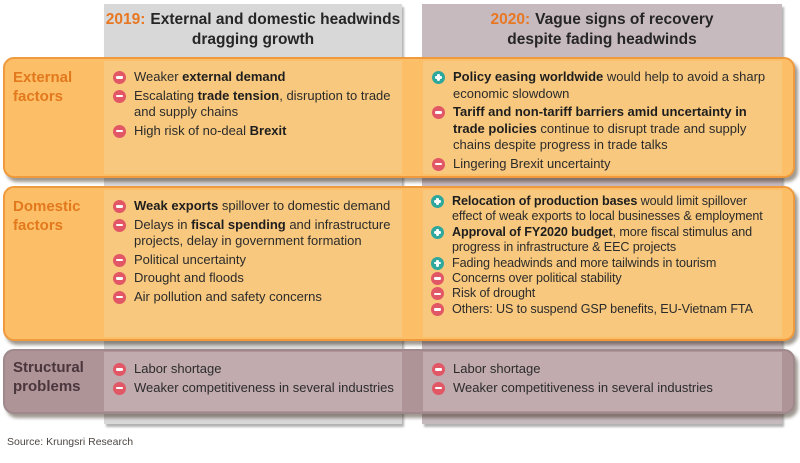 This screenshot has width=800, height=463. What do you see at coordinates (275, 19) in the screenshot?
I see `header-2019-title: External and domestic headwinds` at bounding box center [275, 19].